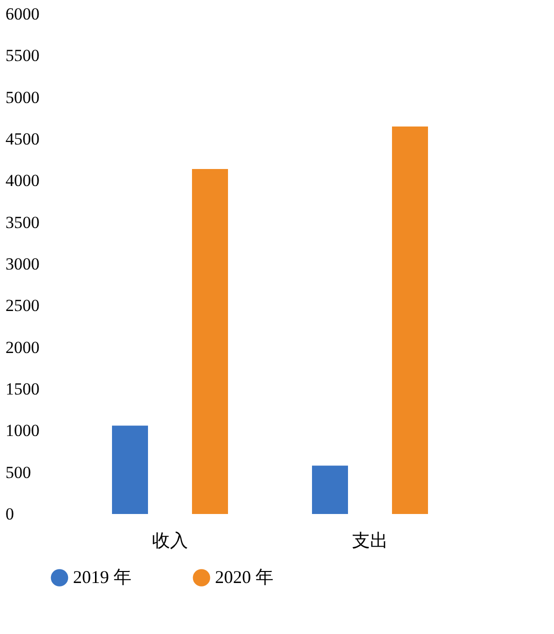  What do you see at coordinates (23, 139) in the screenshot?
I see `y-tick-label: 4500` at bounding box center [23, 139].